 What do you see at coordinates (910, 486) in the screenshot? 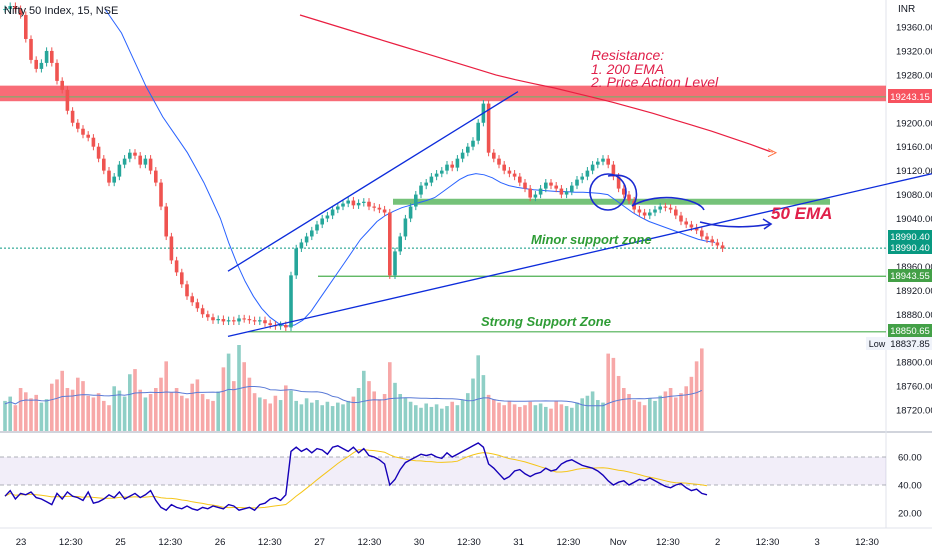
I see `rsi-axis: 60.00 40.00 20.00` at bounding box center [910, 486].